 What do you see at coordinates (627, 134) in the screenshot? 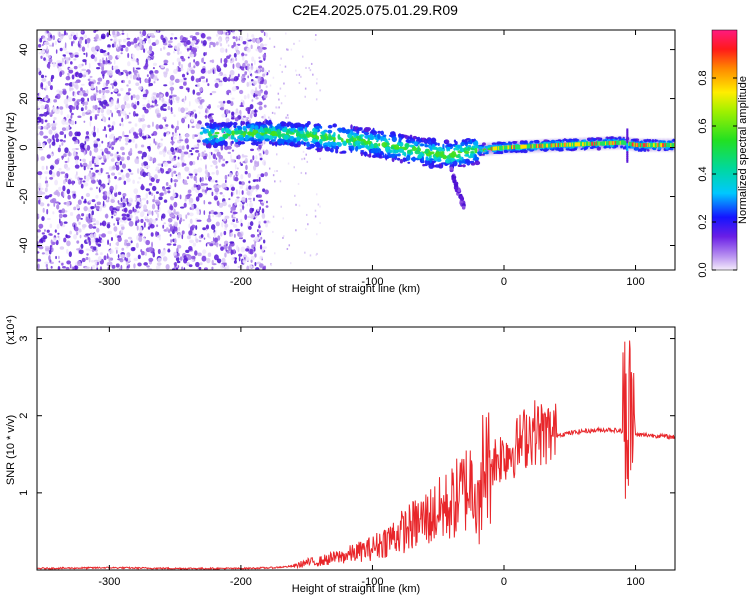
I see `spectrogram-spike` at bounding box center [627, 134].